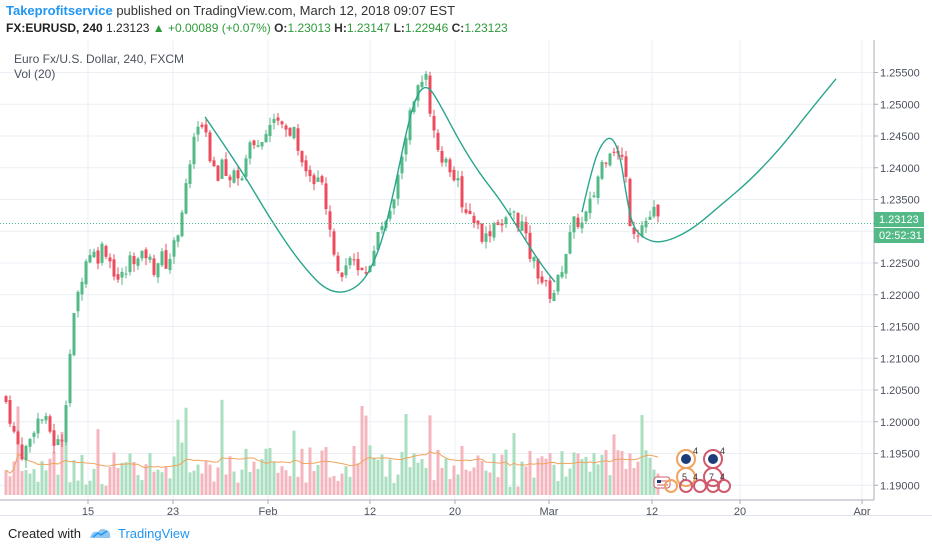 The image size is (932, 550). I want to click on price-change: ▲ +0.00089 (+0.07%), so click(211, 28).